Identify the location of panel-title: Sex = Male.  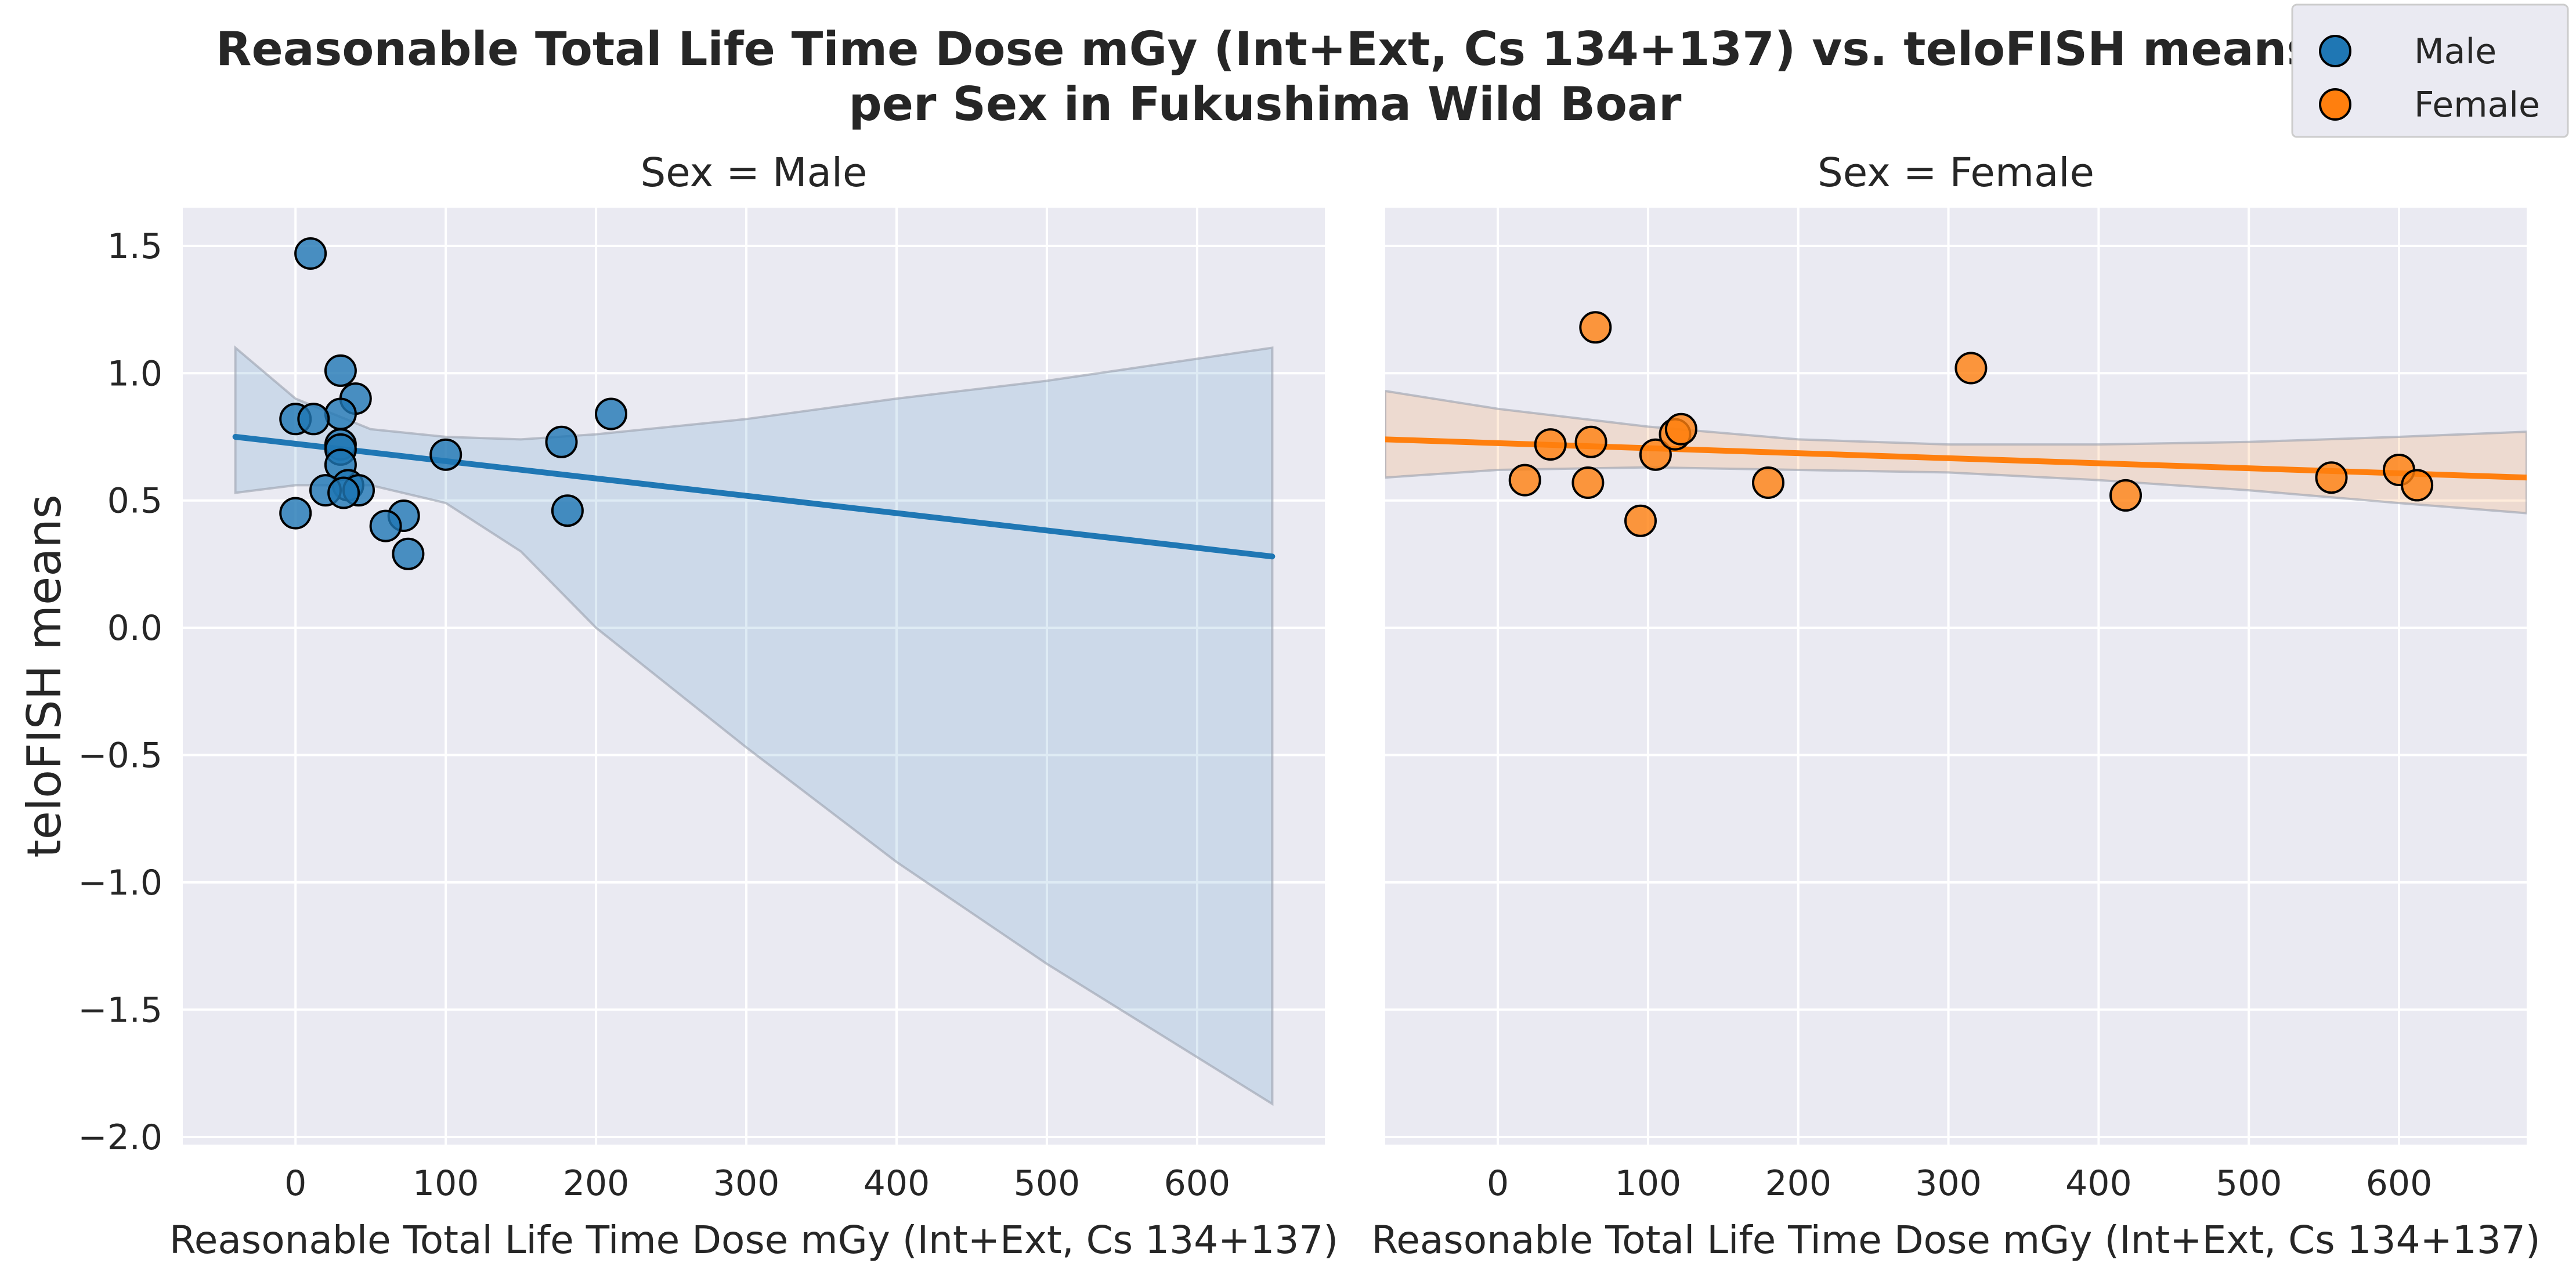
(754, 173).